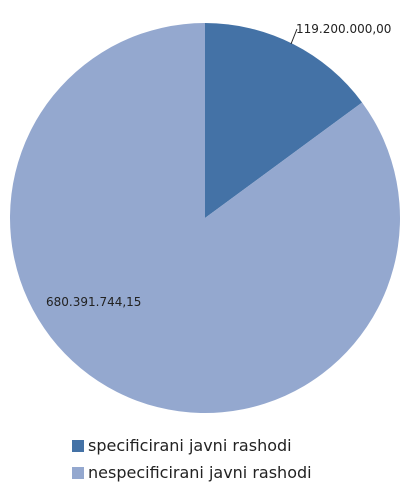 This screenshot has height=498, width=408. I want to click on legend-swatch-nespecificirani, so click(78, 472).